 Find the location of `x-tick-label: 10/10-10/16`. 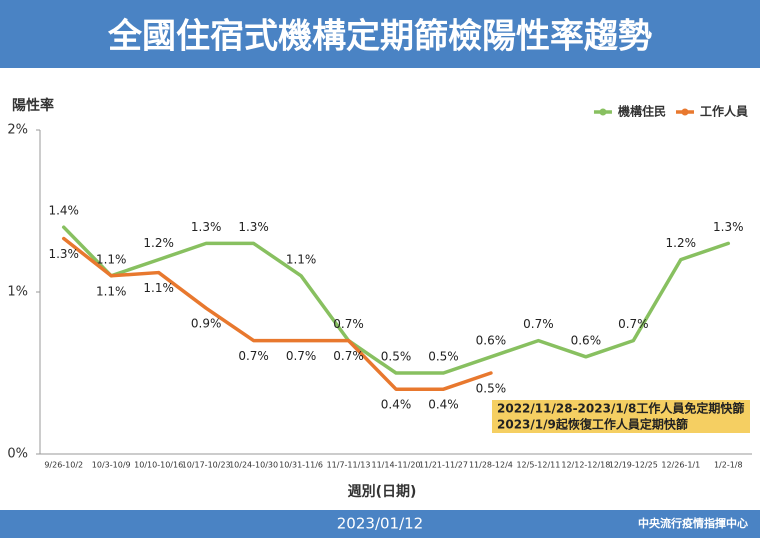

x-tick-label: 10/10-10/16 is located at coordinates (158, 465).